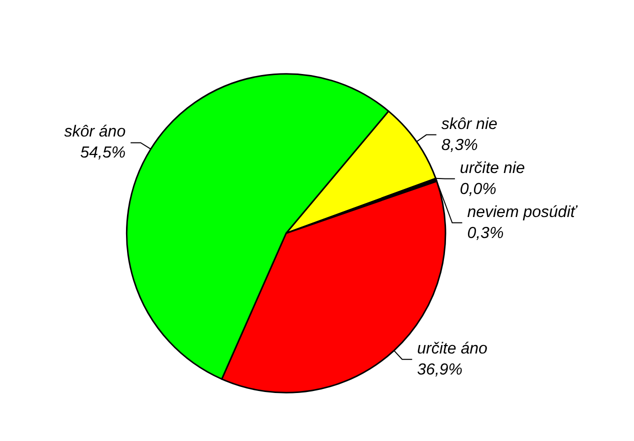 The width and height of the screenshot is (634, 441). Describe the element at coordinates (492, 168) in the screenshot. I see `legend-label: určite nie` at that location.